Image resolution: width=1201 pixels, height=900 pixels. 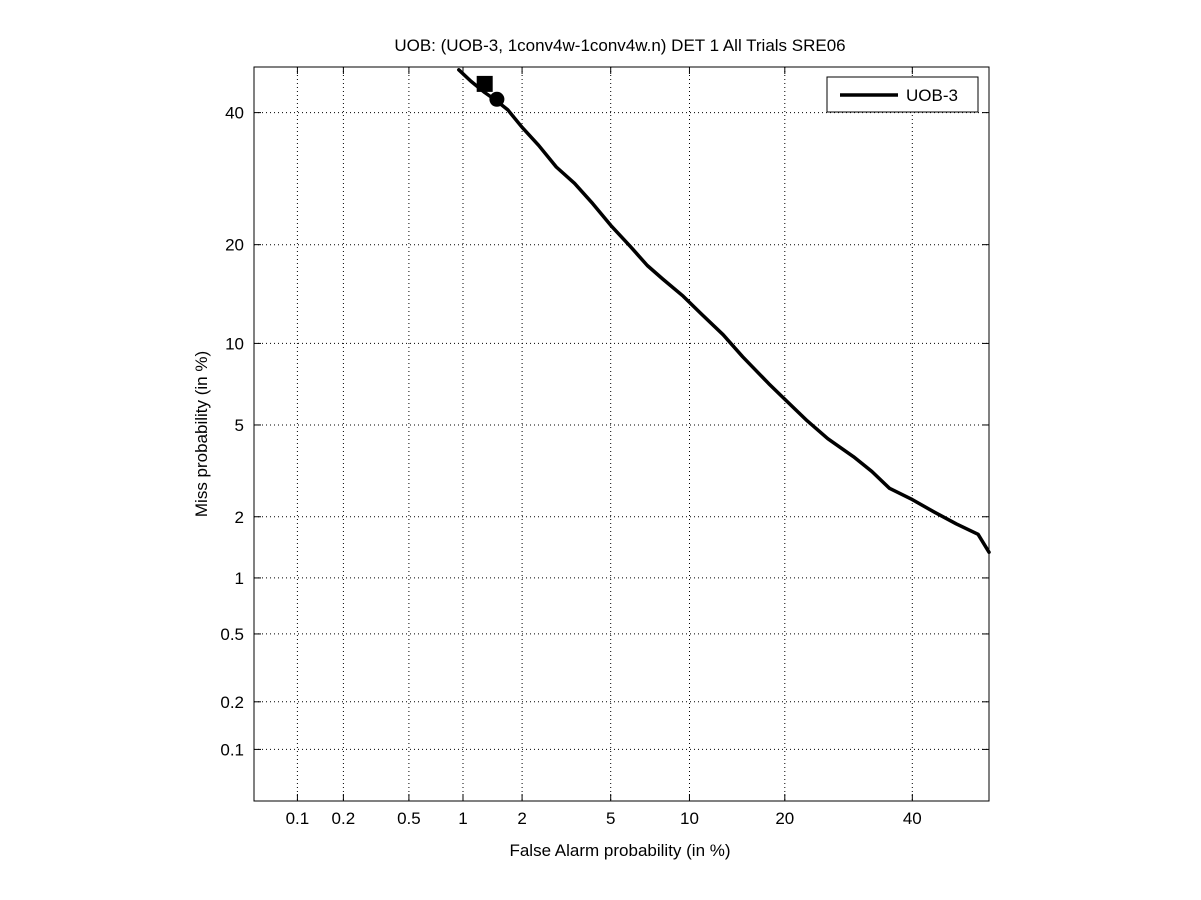 I want to click on y-tick-label: 20, so click(x=234, y=245).